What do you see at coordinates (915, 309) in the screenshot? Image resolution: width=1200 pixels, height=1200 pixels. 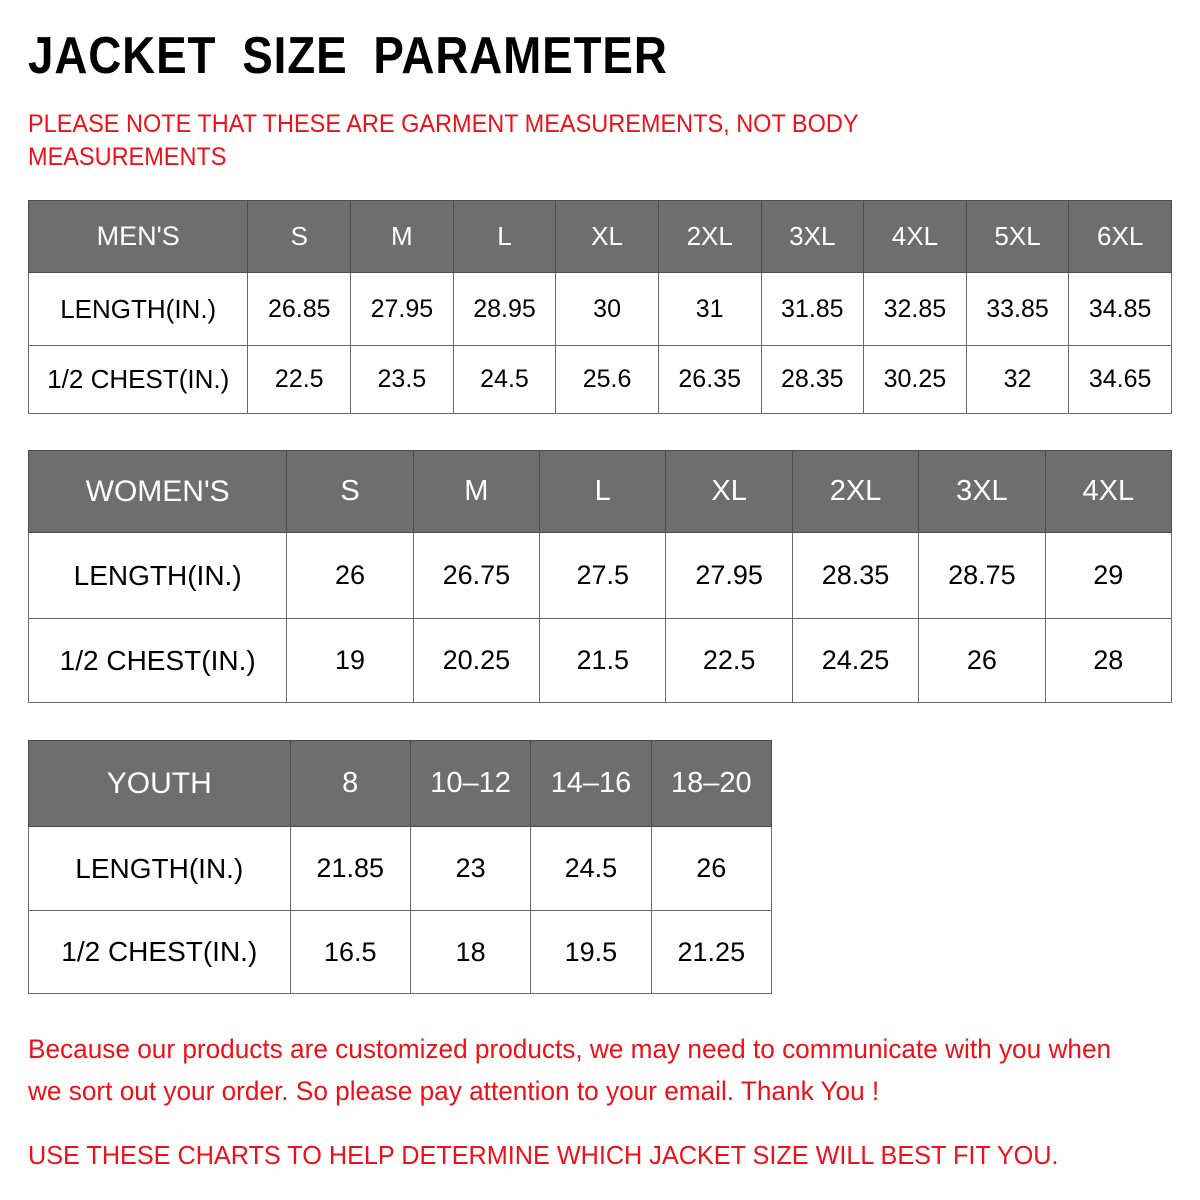 I see `cell-mens-0-6: 32.85` at bounding box center [915, 309].